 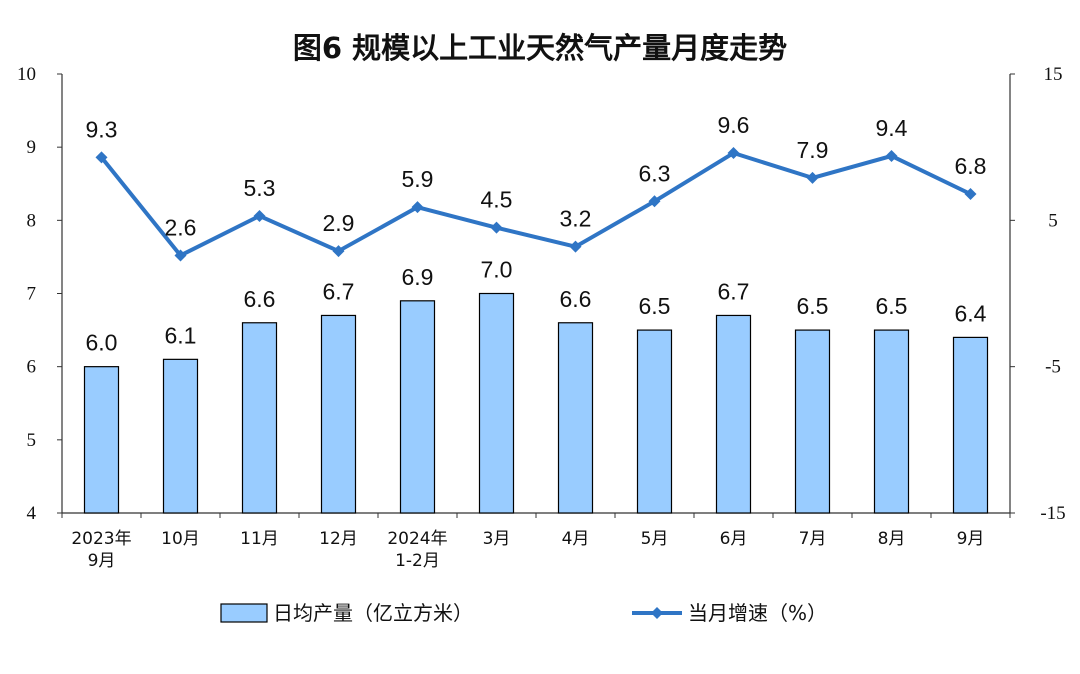 What do you see at coordinates (32, 220) in the screenshot?
I see `y-left-tick-label: 8` at bounding box center [32, 220].